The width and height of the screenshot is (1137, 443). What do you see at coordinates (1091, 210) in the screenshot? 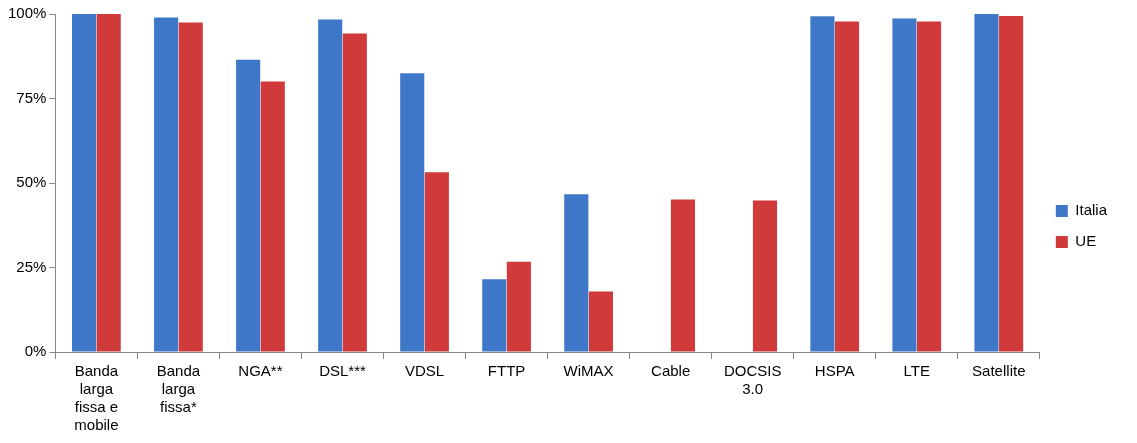
I see `legend-label: Italia` at bounding box center [1091, 210].